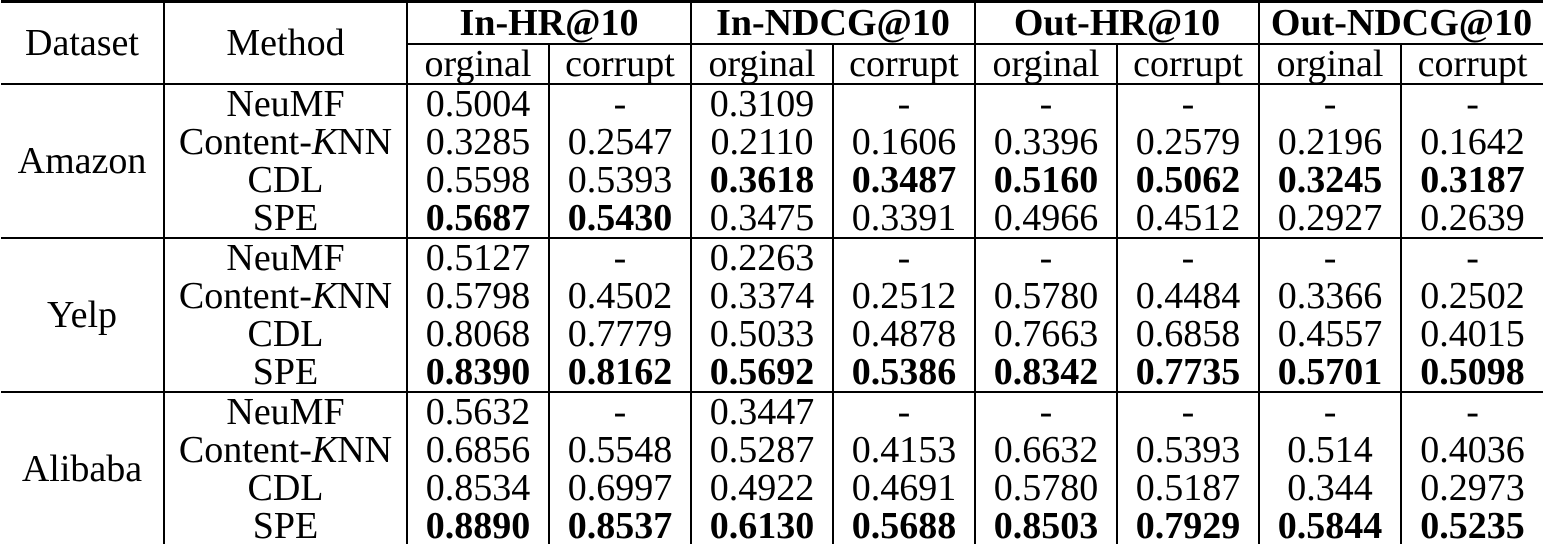 The image size is (1544, 544). I want to click on value-cell: 0.5127, so click(477, 257).